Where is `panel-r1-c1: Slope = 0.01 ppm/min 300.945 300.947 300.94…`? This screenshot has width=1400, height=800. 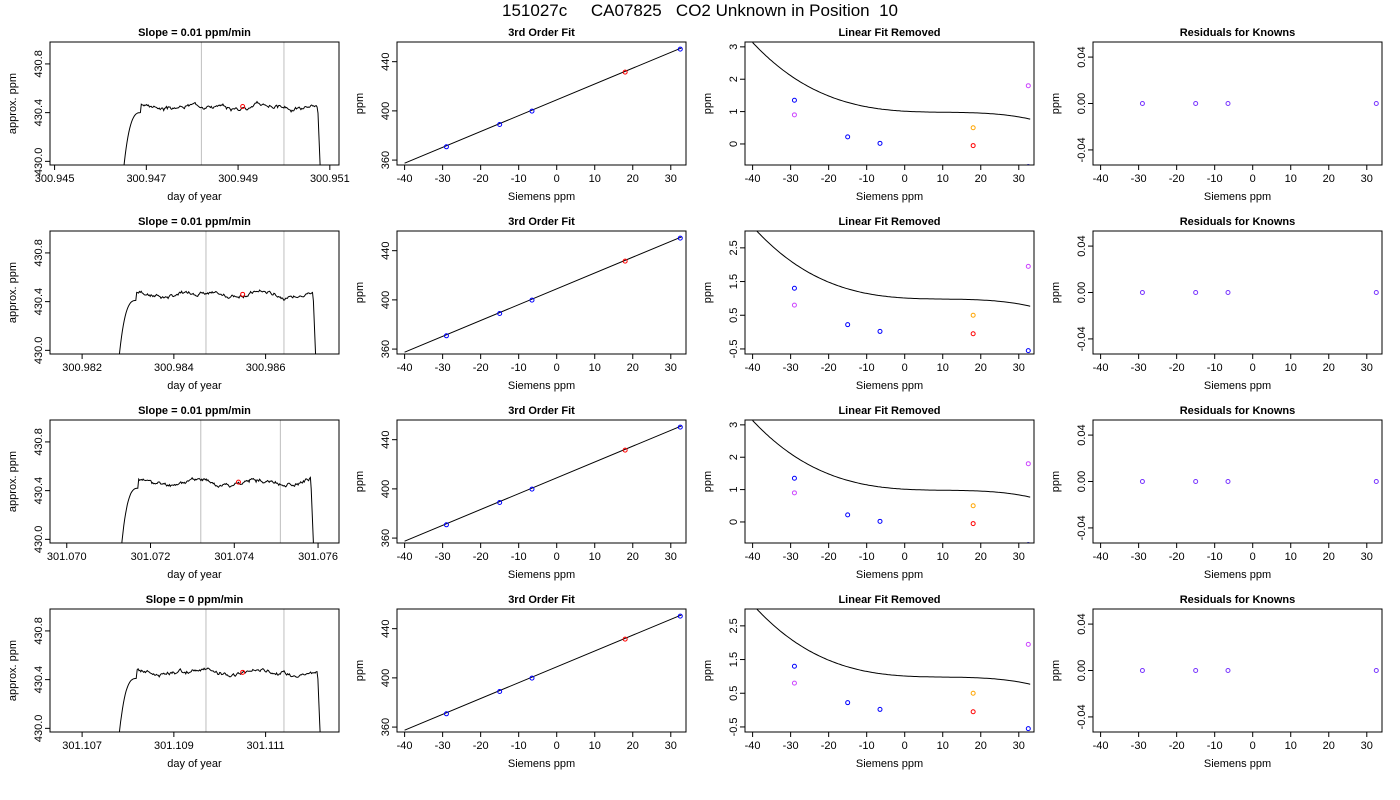 panel-r1-c1: Slope = 0.01 ppm/min 300.945 300.947 300.94… is located at coordinates (178, 115).